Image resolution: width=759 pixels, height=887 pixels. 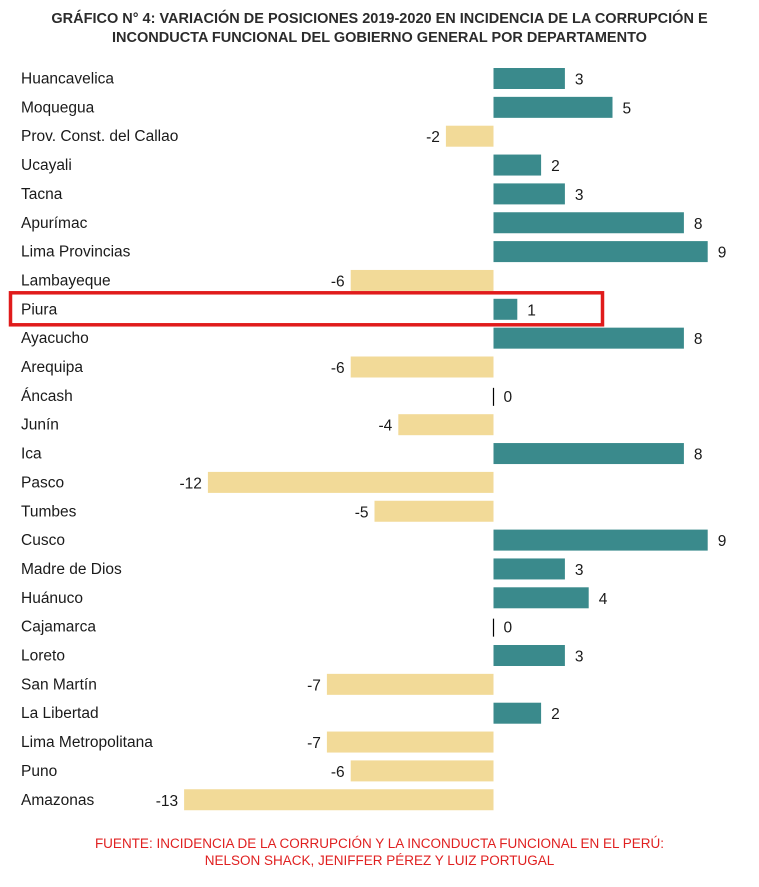 I want to click on bar-moquegua, so click(x=553, y=107).